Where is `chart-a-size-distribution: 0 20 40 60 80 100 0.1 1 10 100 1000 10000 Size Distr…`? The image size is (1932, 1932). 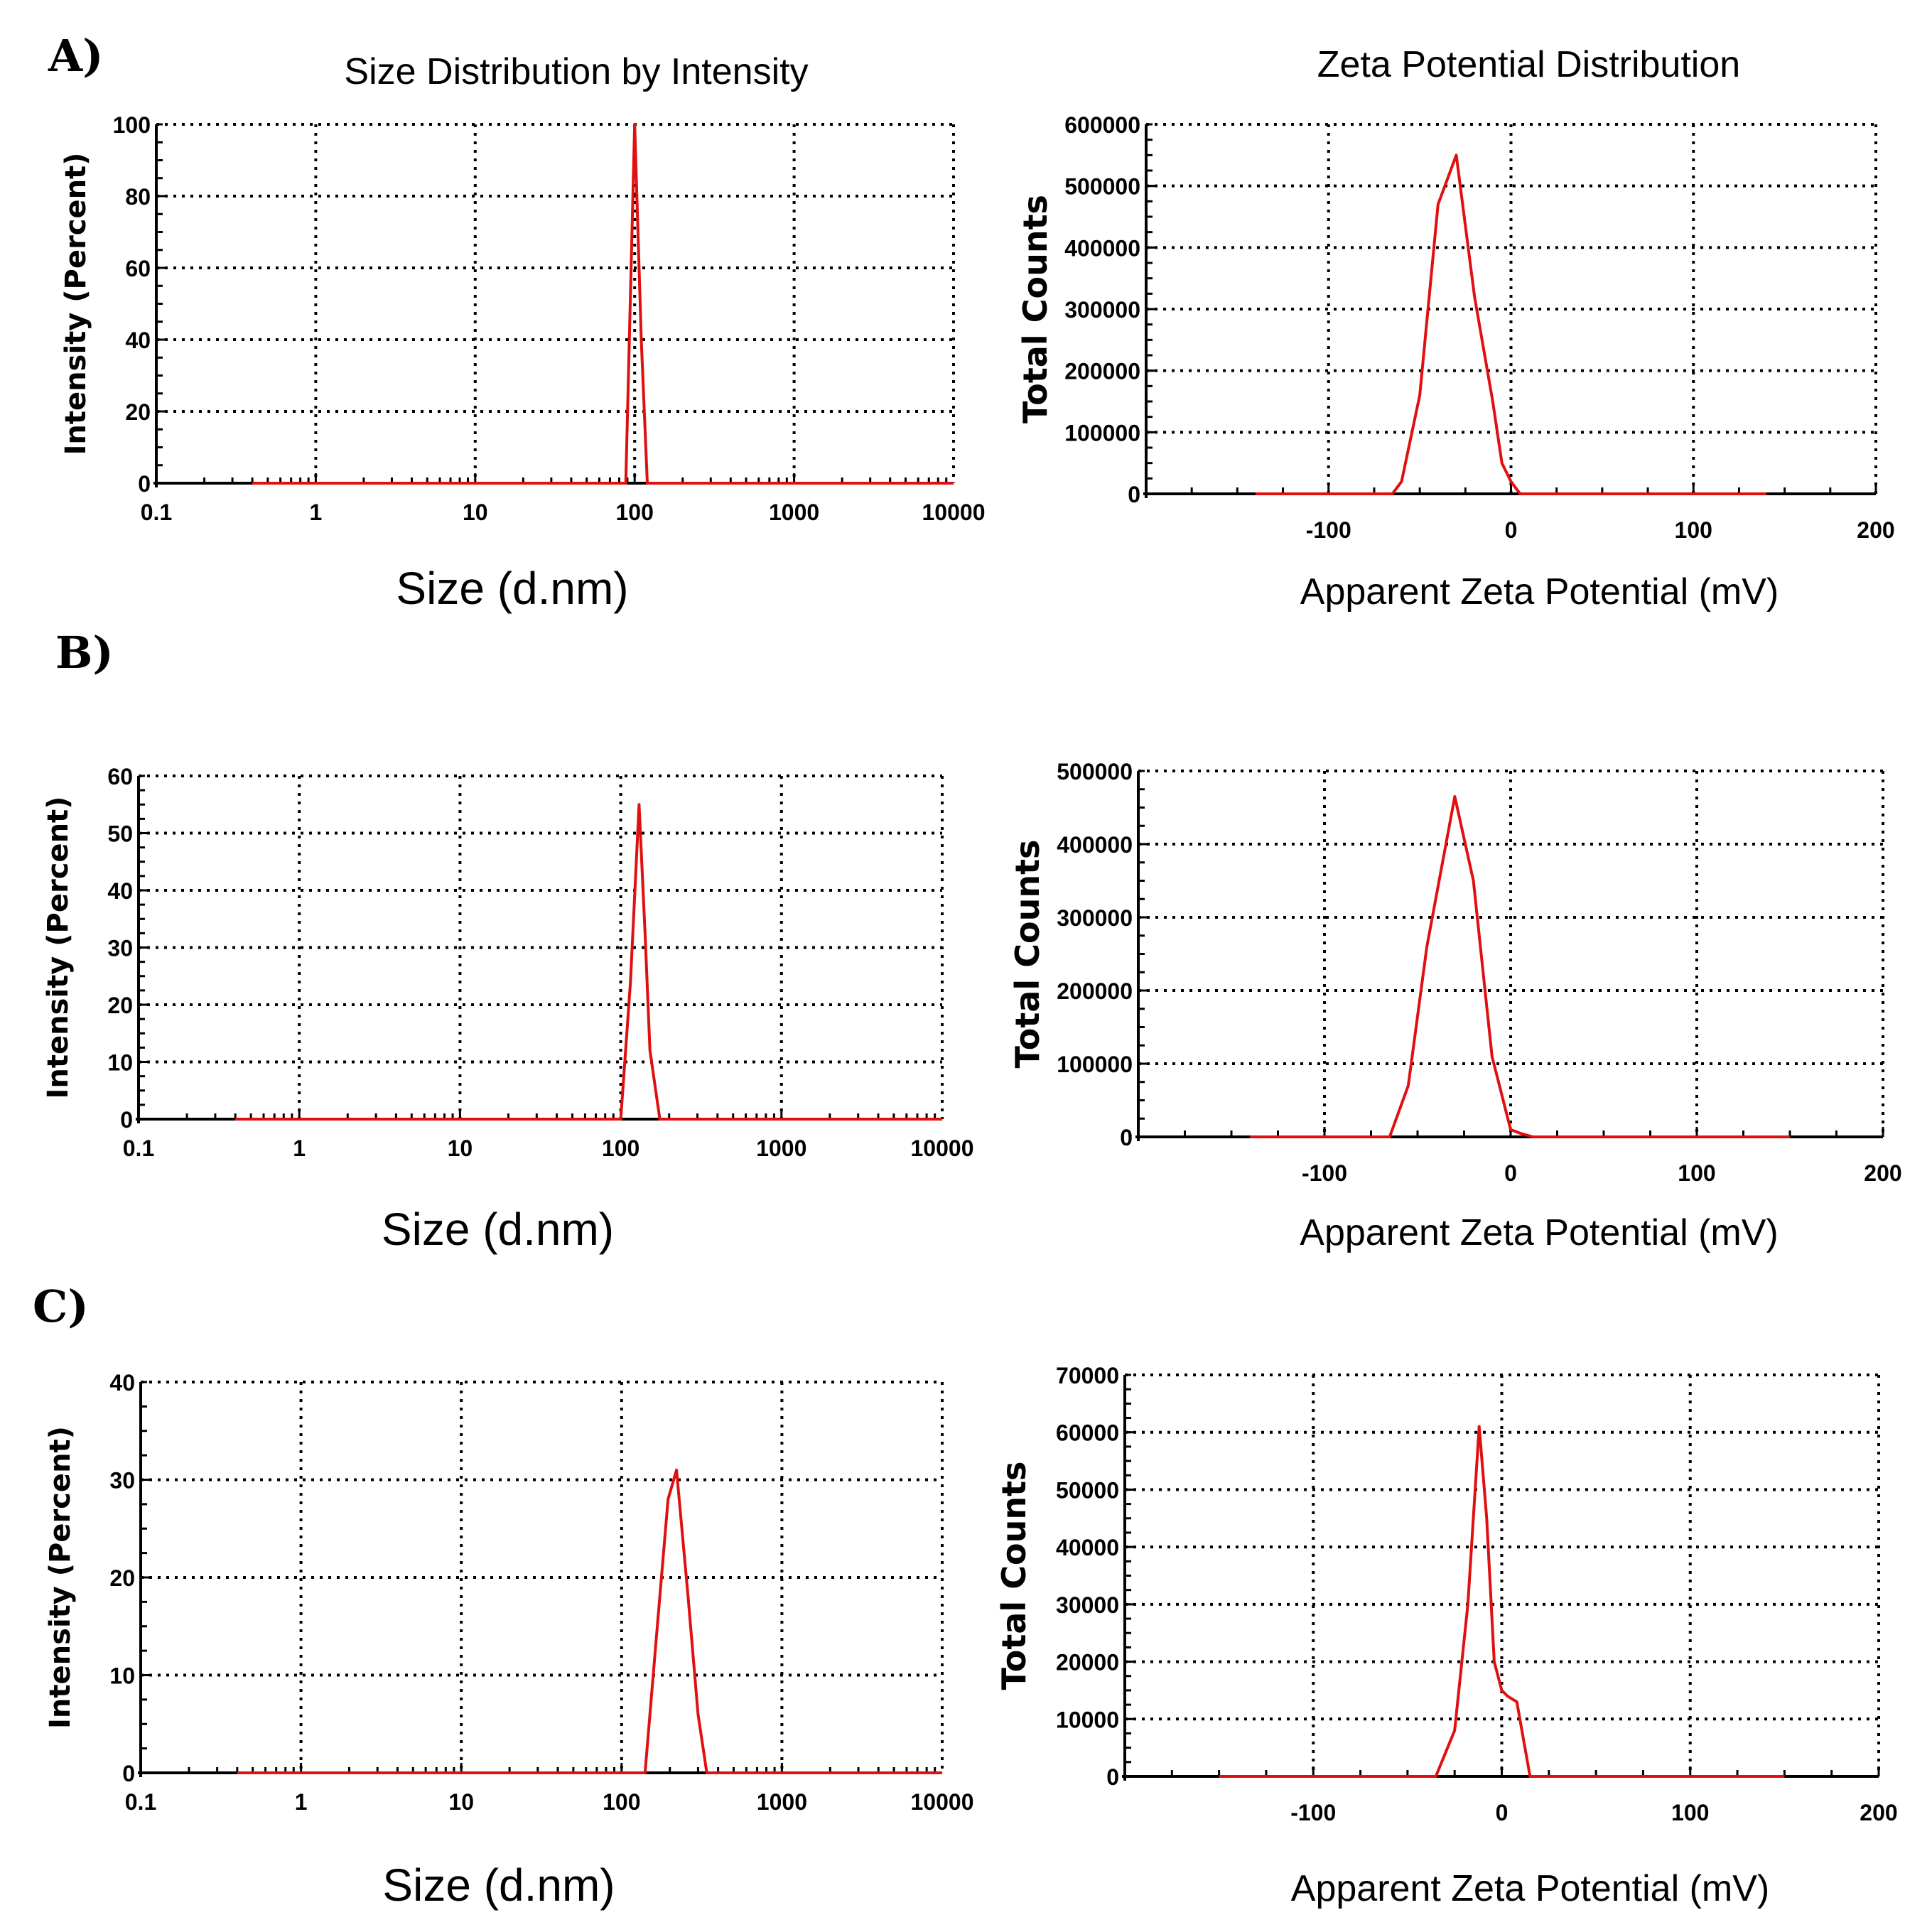
chart-a-size-distribution: 0 20 40 60 80 100 0.1 1 10 100 1000 10000 Size Distr… is located at coordinates (522, 332).